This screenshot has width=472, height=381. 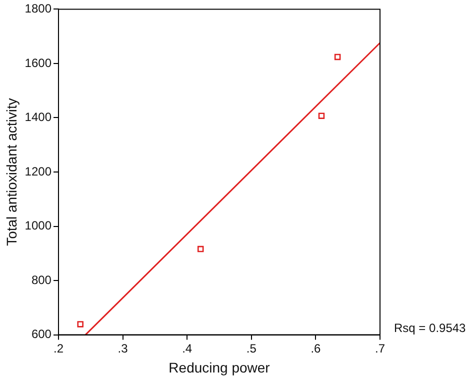 I want to click on y-tick-label: 1200, so click(x=38, y=171).